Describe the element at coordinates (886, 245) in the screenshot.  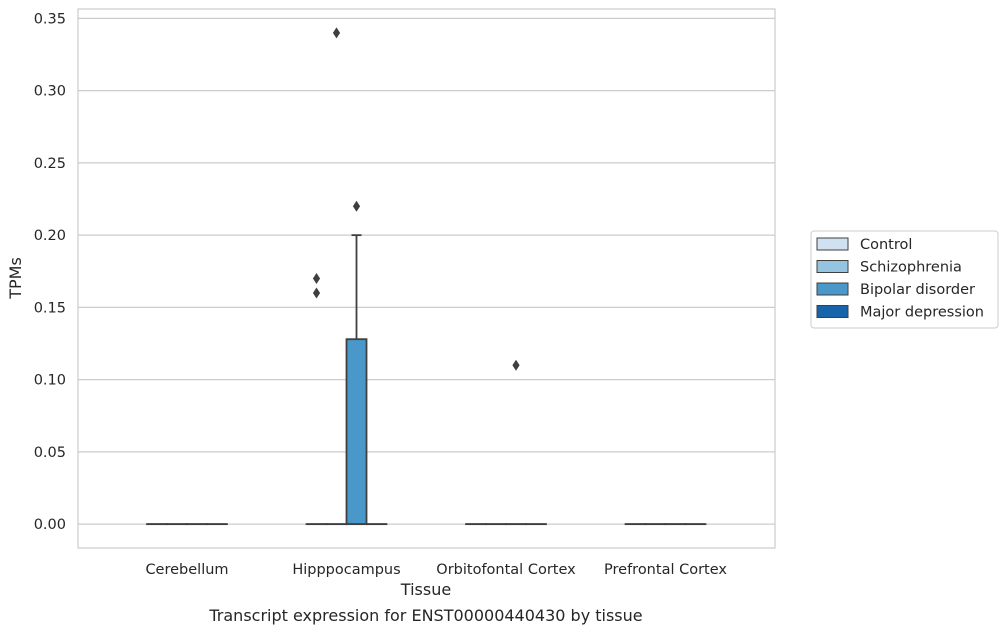
I see `legend-label: Control` at that location.